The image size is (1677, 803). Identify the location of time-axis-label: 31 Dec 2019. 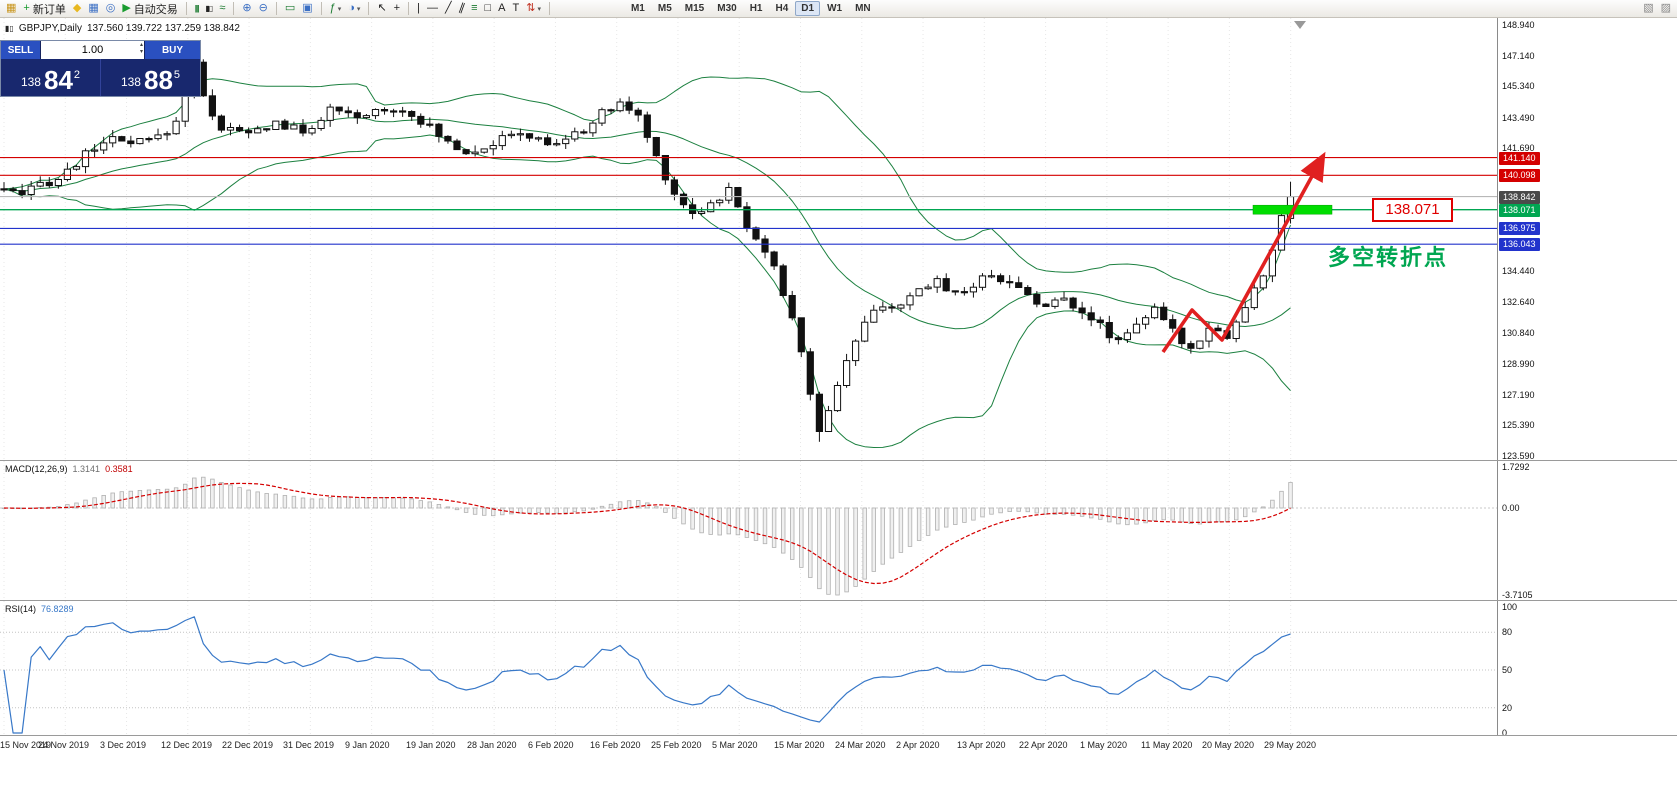
(309, 745).